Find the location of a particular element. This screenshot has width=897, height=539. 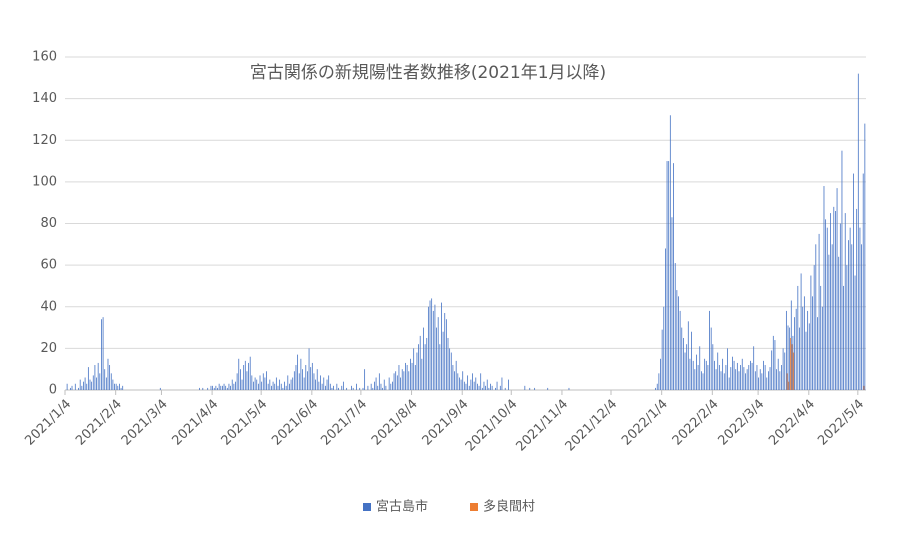

y-tick-label: 120 is located at coordinates (44, 140).